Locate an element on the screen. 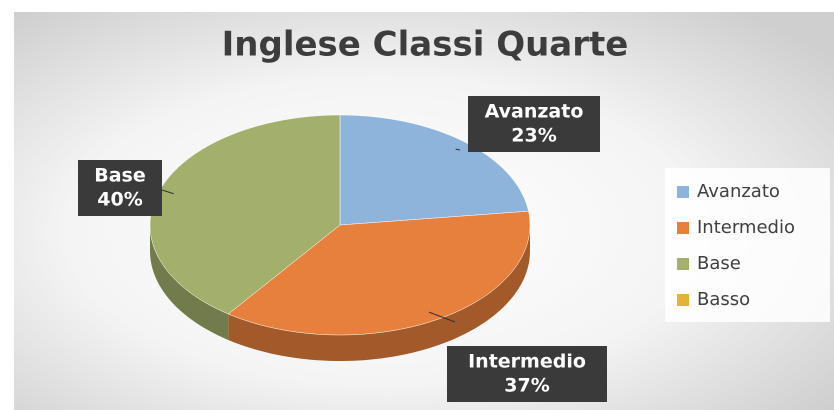 The width and height of the screenshot is (834, 410). legend-label: Intermedio is located at coordinates (746, 227).